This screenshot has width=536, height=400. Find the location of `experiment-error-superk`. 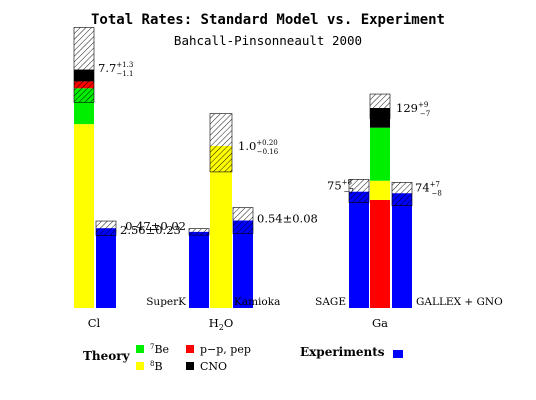

experiment-error-superk is located at coordinates (199, 232).